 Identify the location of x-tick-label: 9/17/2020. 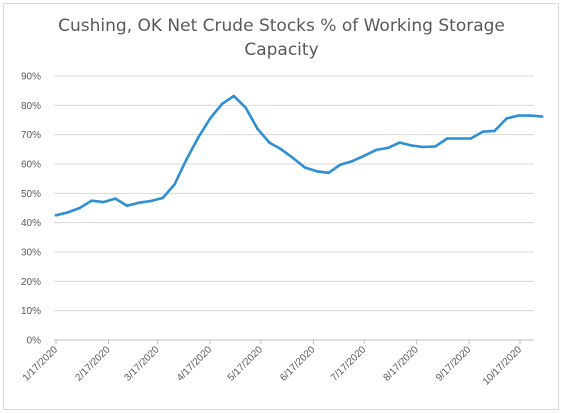
(454, 364).